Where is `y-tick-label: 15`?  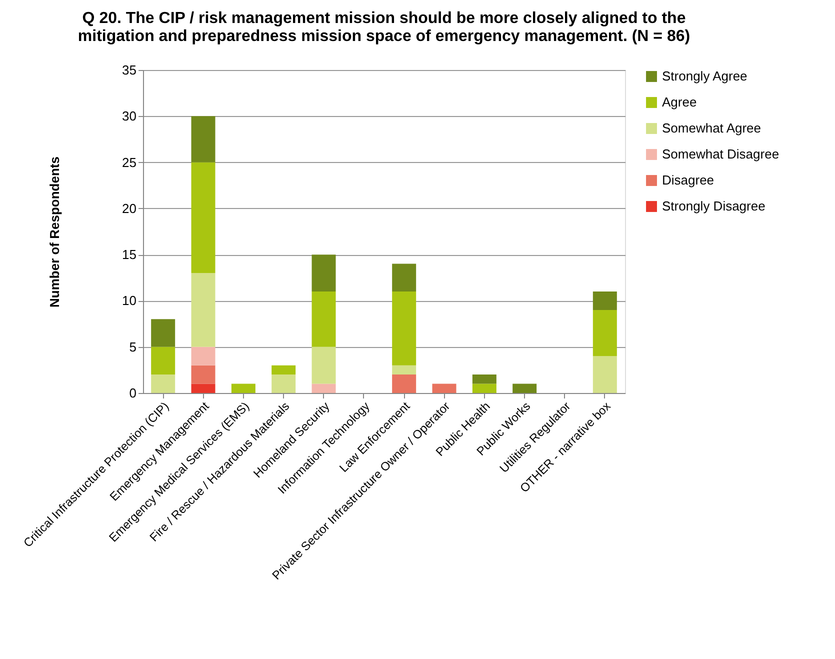 y-tick-label: 15 is located at coordinates (129, 254).